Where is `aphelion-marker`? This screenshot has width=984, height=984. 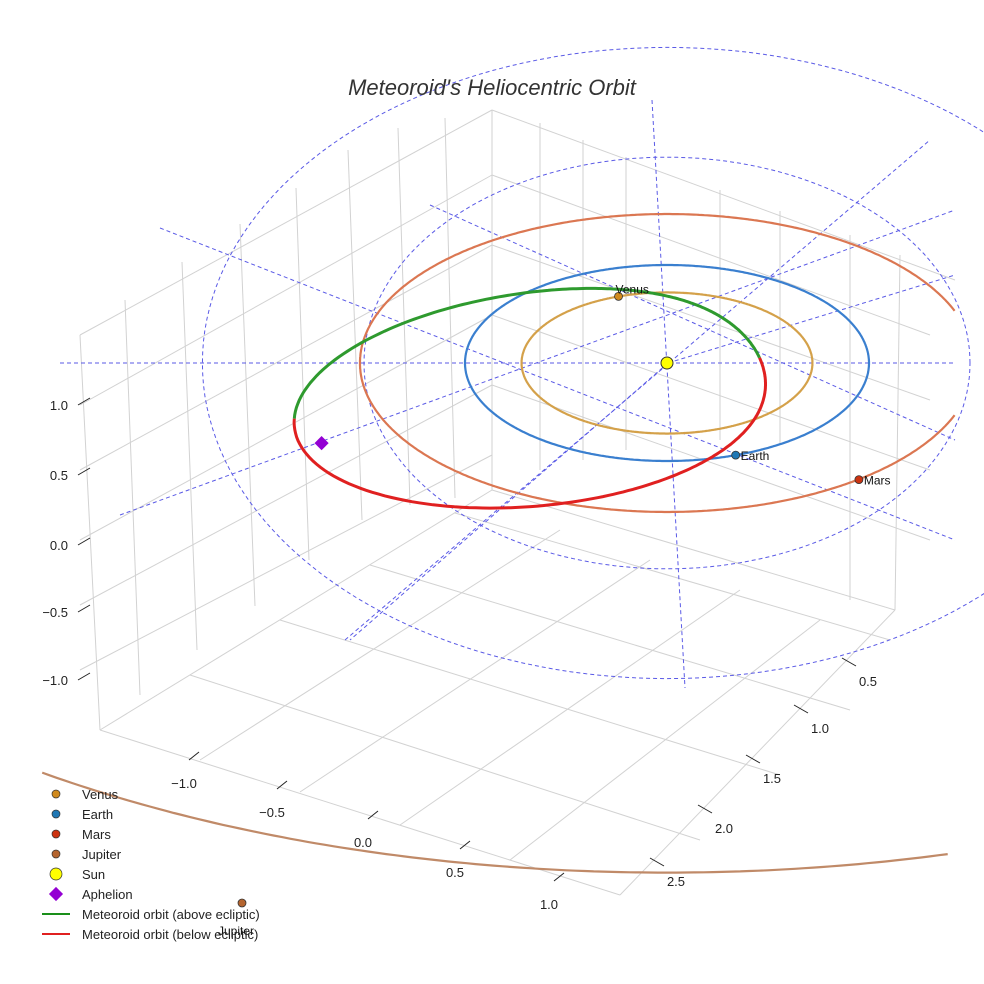 aphelion-marker is located at coordinates (321, 443).